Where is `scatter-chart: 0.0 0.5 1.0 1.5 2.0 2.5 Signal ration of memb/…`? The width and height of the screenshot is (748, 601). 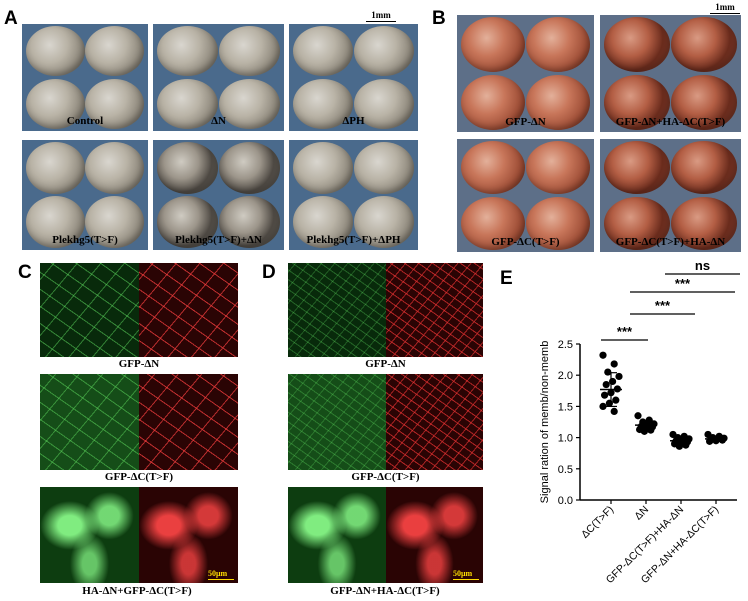 scatter-chart: 0.0 0.5 1.0 1.5 2.0 2.5 Signal ration of memb/… is located at coordinates (639, 422).